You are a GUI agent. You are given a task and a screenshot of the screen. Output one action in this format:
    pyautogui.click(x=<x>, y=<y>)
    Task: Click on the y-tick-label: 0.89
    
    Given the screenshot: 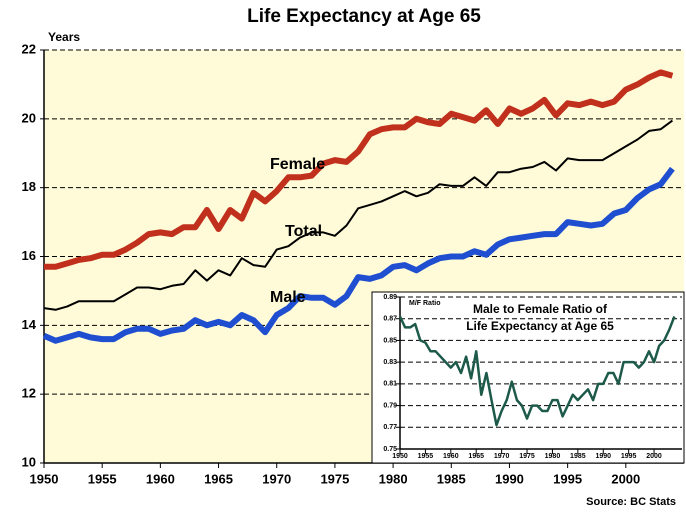 What is the action you would take?
    pyautogui.click(x=390, y=297)
    